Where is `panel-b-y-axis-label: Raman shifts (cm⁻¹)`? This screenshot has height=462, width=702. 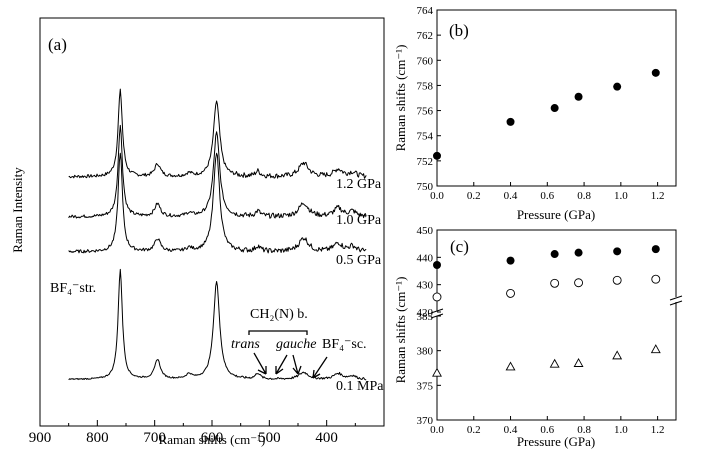
panel-b-y-axis-label: Raman shifts (cm⁻¹) is located at coordinates (400, 98).